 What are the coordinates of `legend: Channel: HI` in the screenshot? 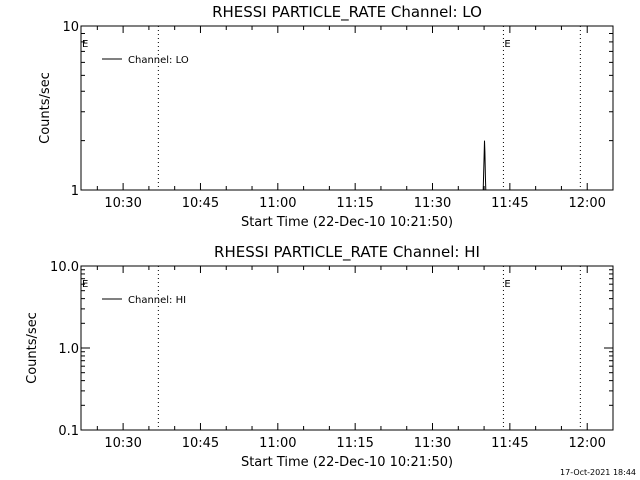 It's located at (144, 300).